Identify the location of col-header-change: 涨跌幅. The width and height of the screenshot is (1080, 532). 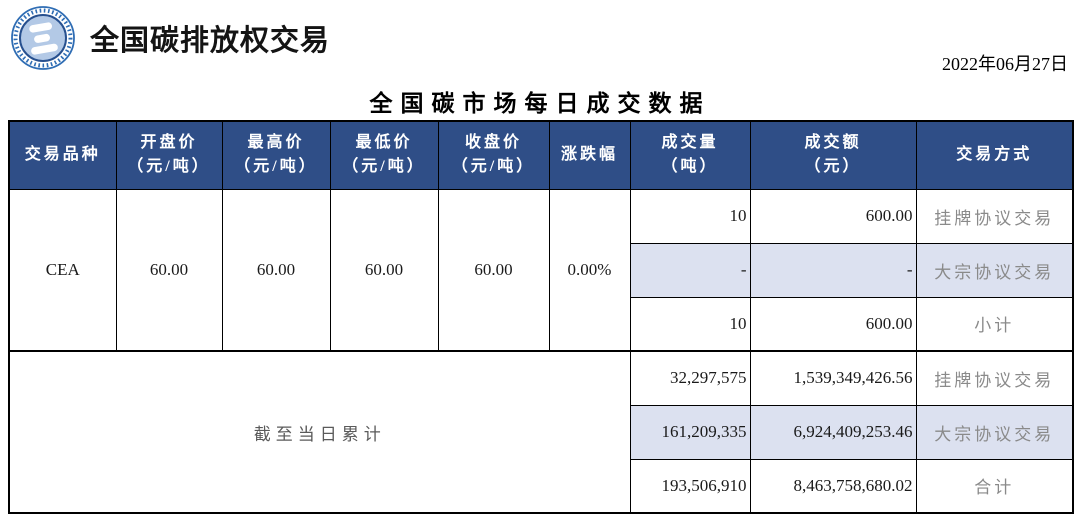
(589, 155).